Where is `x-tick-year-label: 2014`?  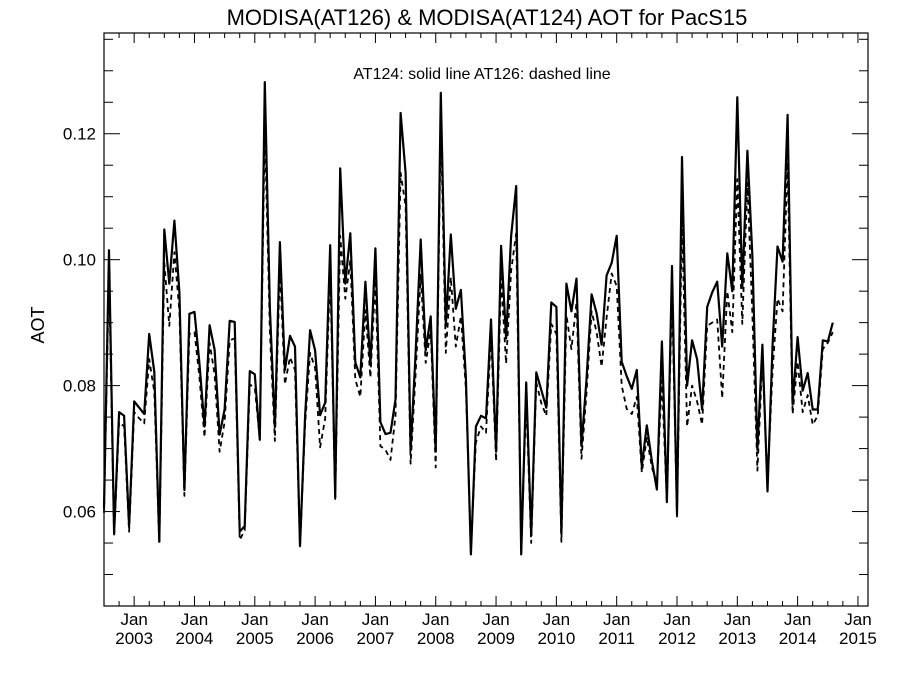 x-tick-year-label: 2014 is located at coordinates (798, 638).